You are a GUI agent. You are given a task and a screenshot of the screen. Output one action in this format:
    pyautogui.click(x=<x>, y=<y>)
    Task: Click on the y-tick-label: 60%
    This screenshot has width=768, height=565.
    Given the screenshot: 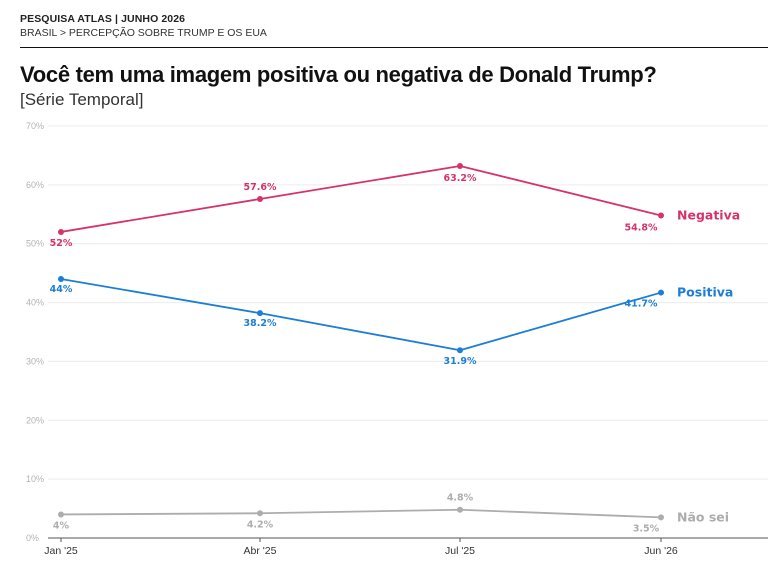 What is the action you would take?
    pyautogui.click(x=35, y=185)
    